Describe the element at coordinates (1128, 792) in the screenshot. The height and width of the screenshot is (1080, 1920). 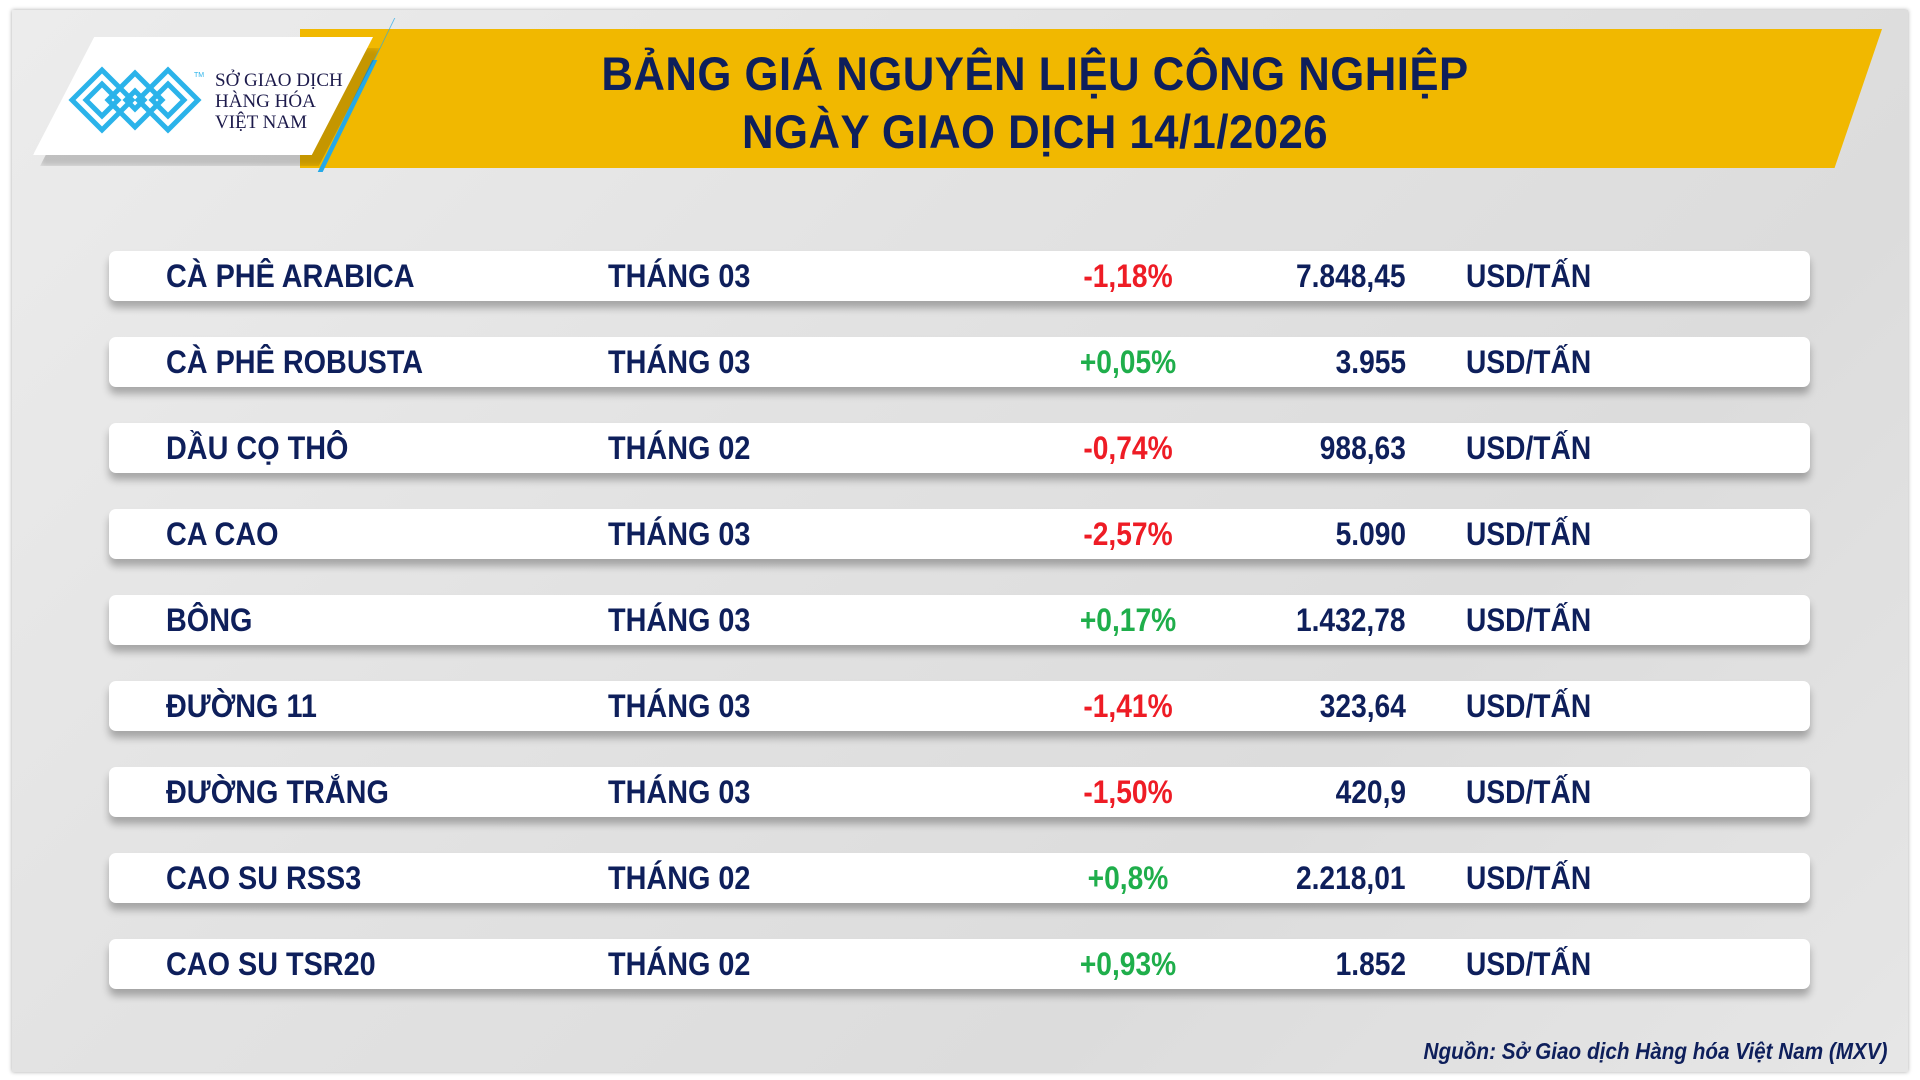
I see `change-percent: -1,50%` at that location.